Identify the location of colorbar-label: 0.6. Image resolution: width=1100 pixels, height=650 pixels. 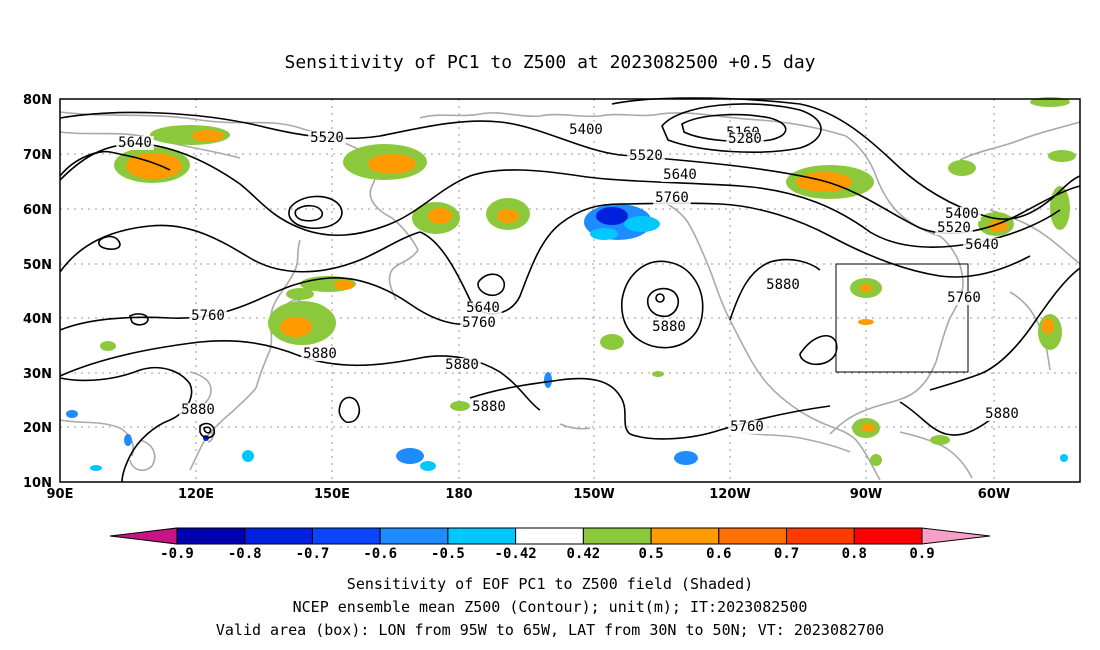
(718, 554).